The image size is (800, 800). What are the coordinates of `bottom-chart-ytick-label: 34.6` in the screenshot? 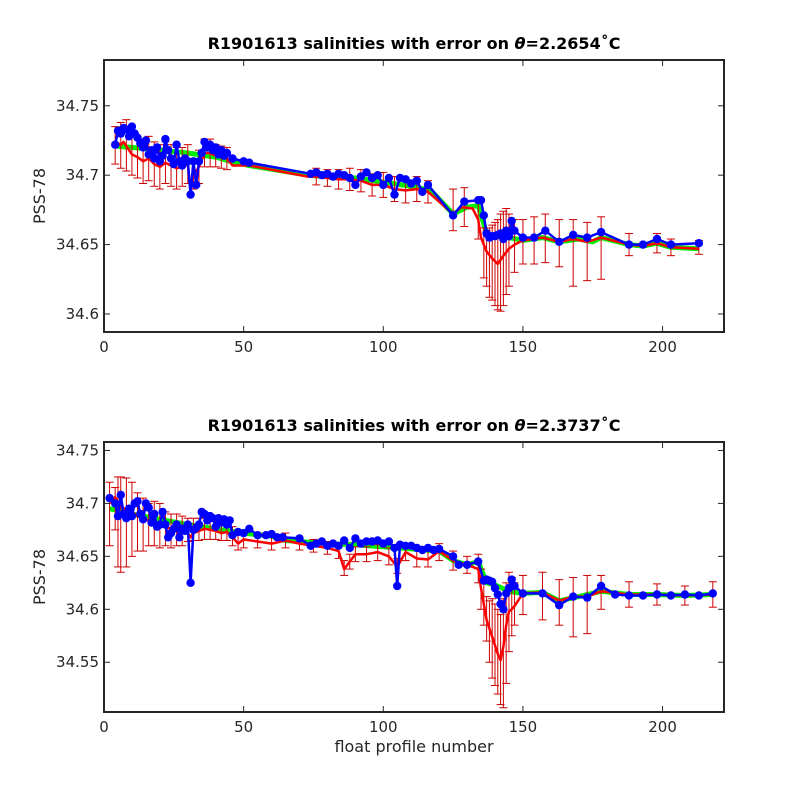 It's located at (82, 609).